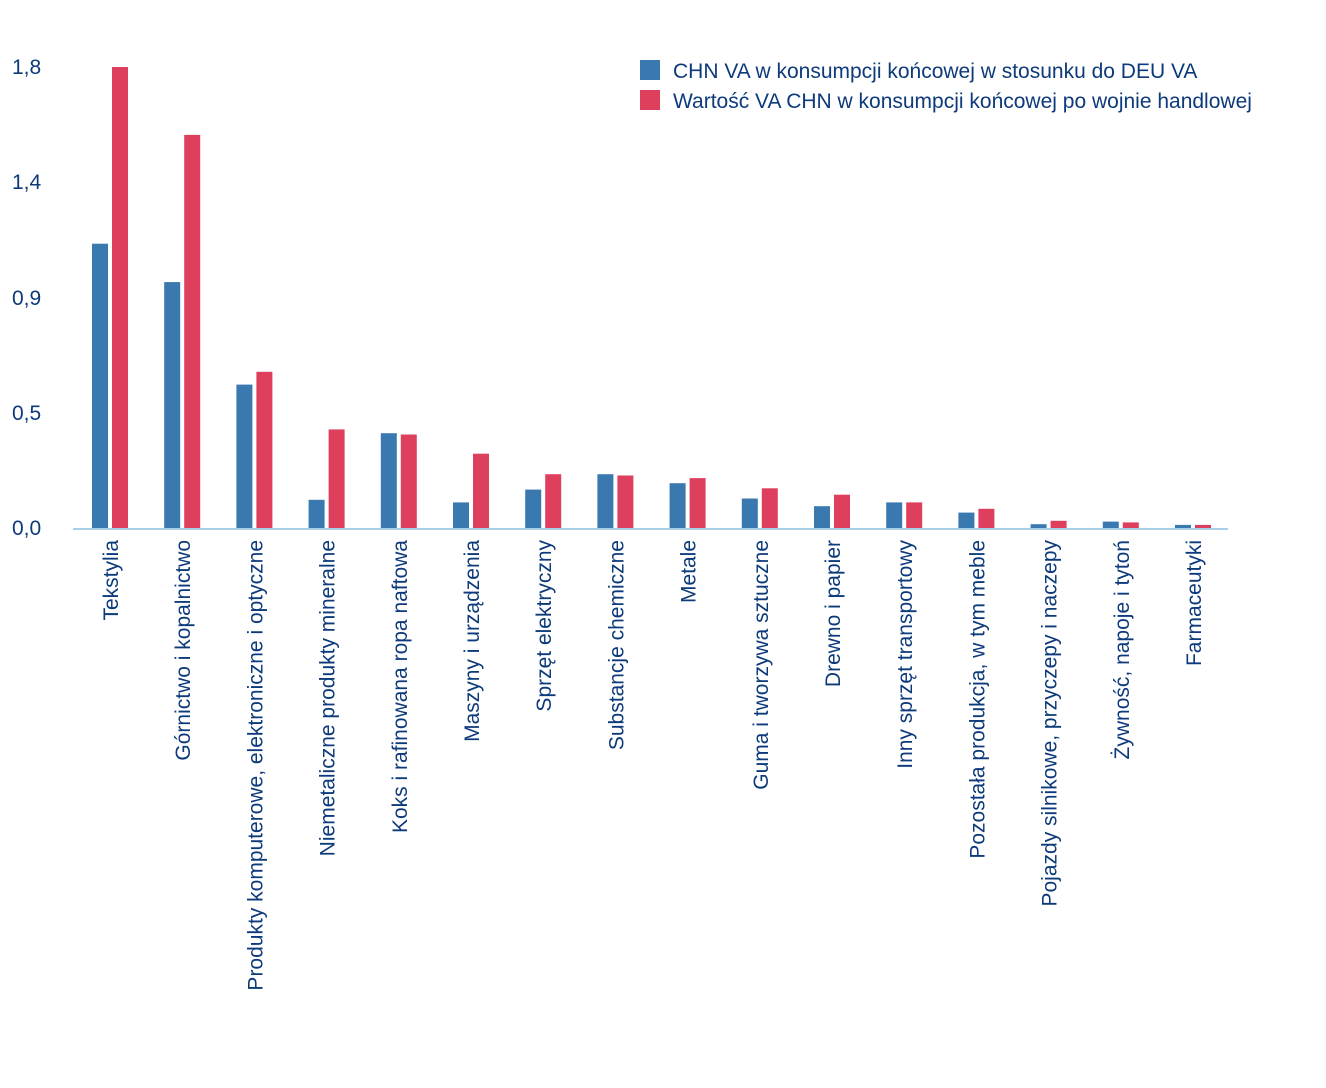 The image size is (1326, 1088). I want to click on y-tick-label: 1,8, so click(26, 67).